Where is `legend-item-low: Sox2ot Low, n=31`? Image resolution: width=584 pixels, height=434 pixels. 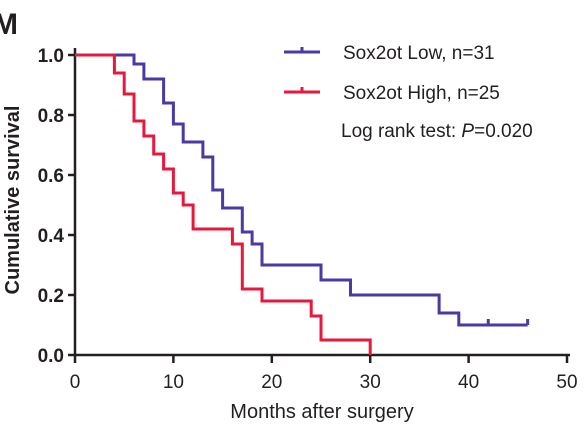
legend-item-low: Sox2ot Low, n=31 is located at coordinates (389, 53).